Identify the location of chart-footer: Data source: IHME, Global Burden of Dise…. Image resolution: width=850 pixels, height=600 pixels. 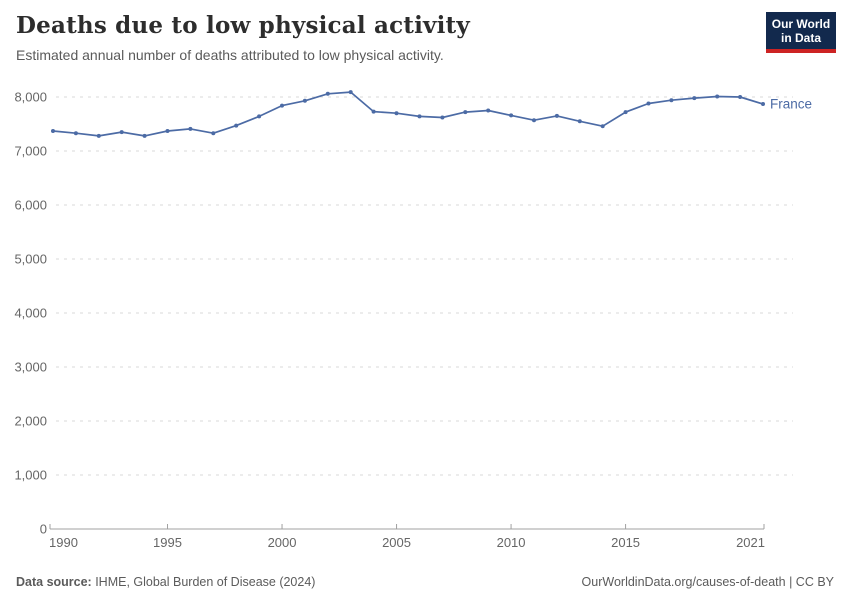
(425, 582).